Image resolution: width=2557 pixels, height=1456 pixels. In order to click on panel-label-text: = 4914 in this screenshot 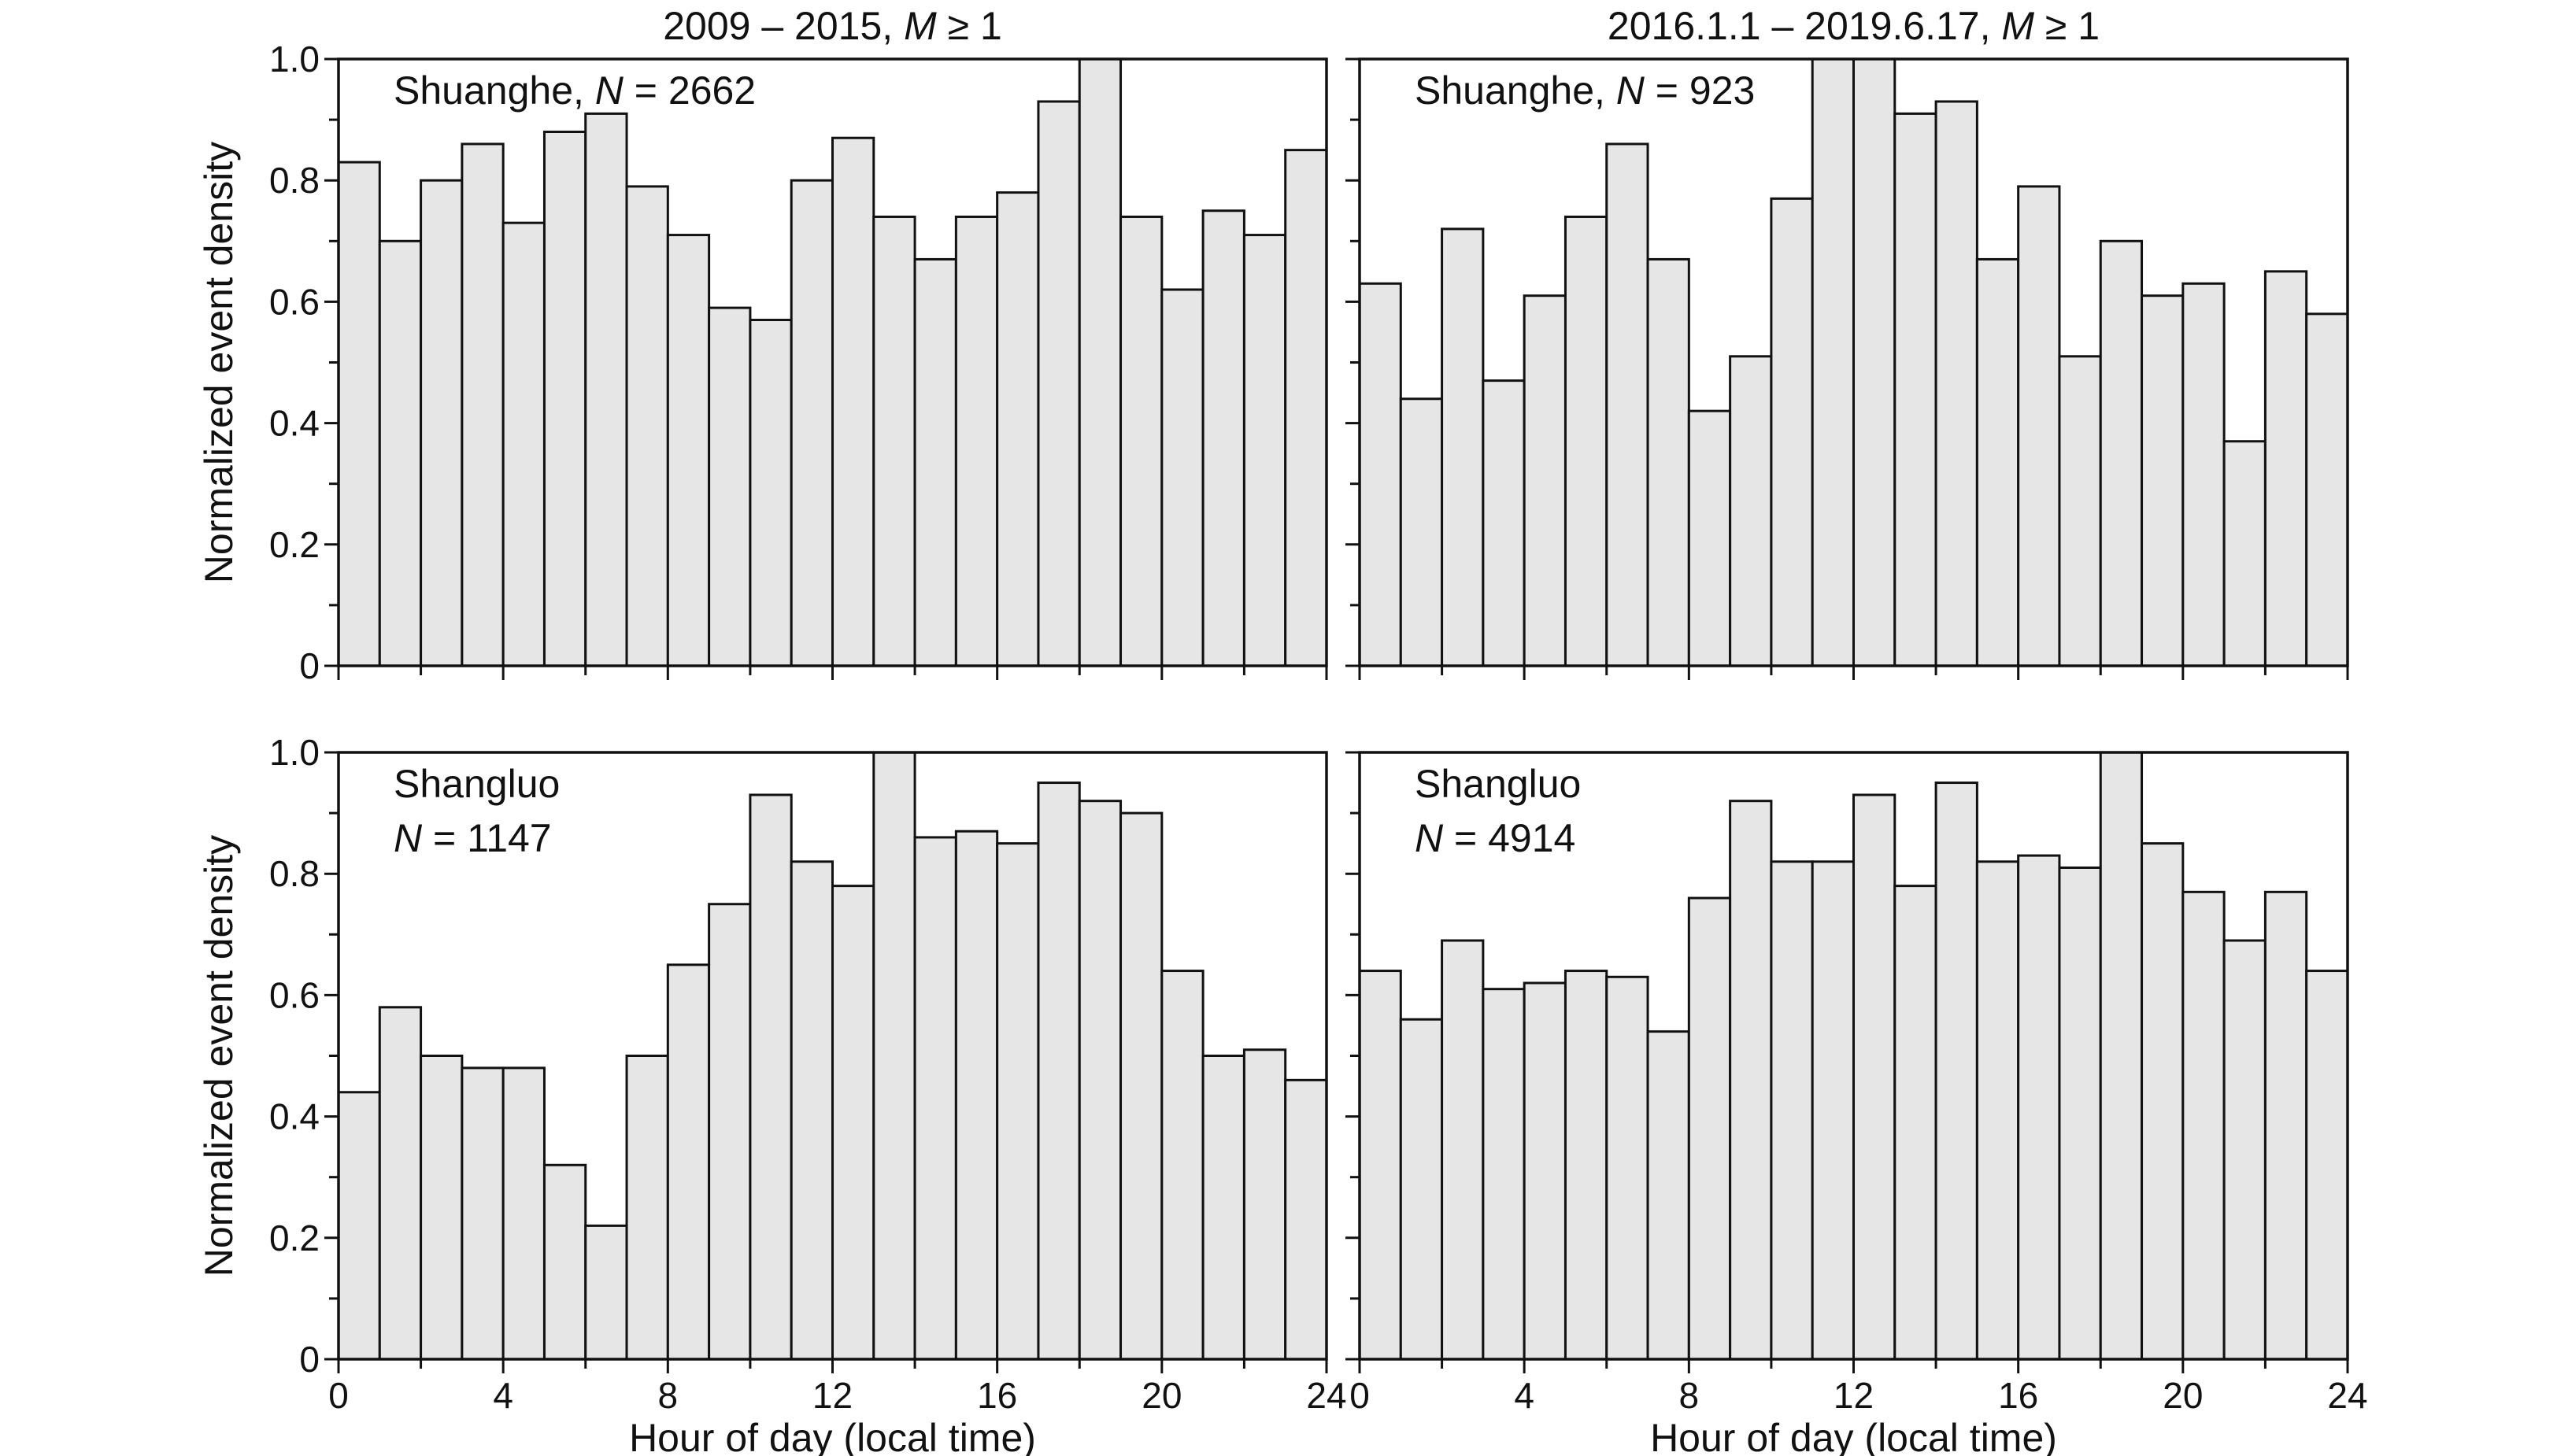, I will do `click(1509, 838)`.